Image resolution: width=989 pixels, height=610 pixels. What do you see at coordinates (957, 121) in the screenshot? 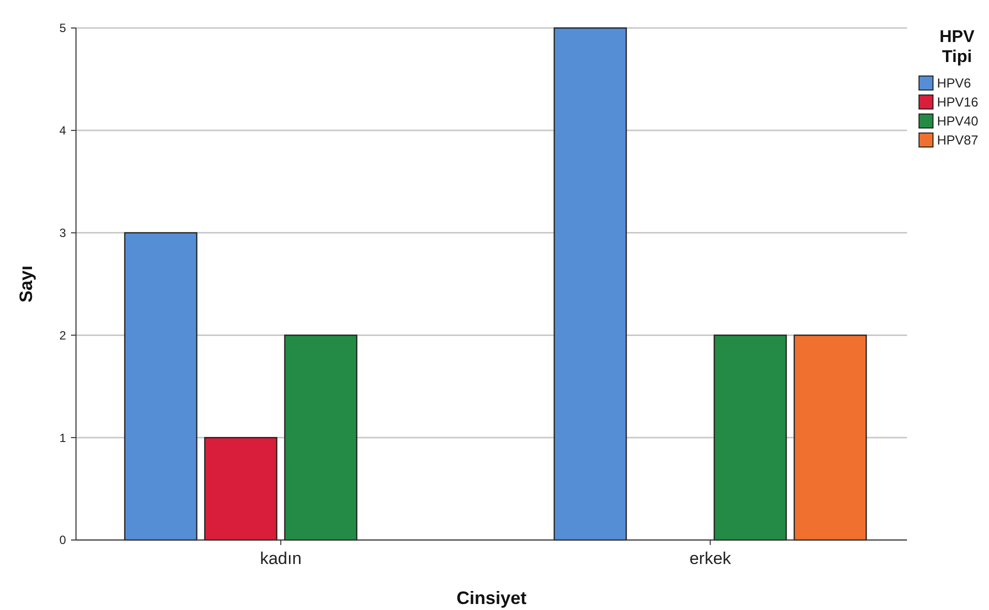
I see `legend-label: HPV40` at bounding box center [957, 121].